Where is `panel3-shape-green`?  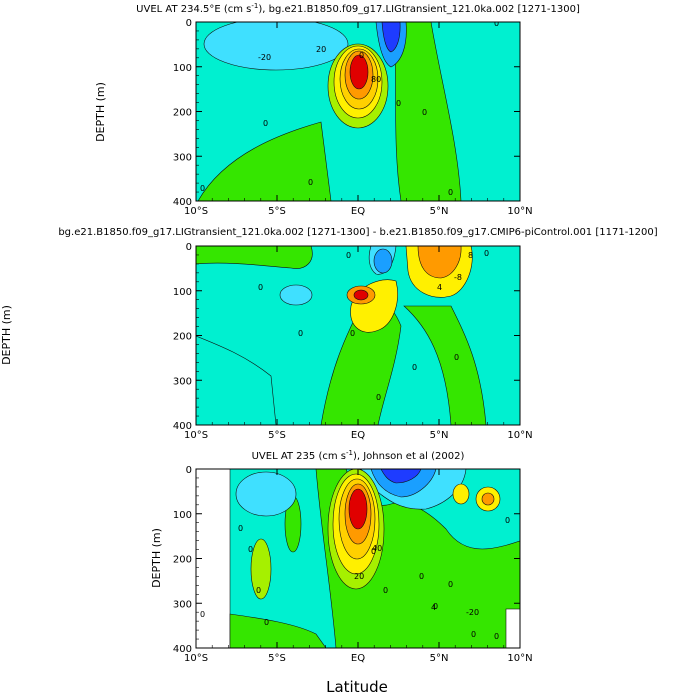 panel3-shape-green is located at coordinates (278, 630).